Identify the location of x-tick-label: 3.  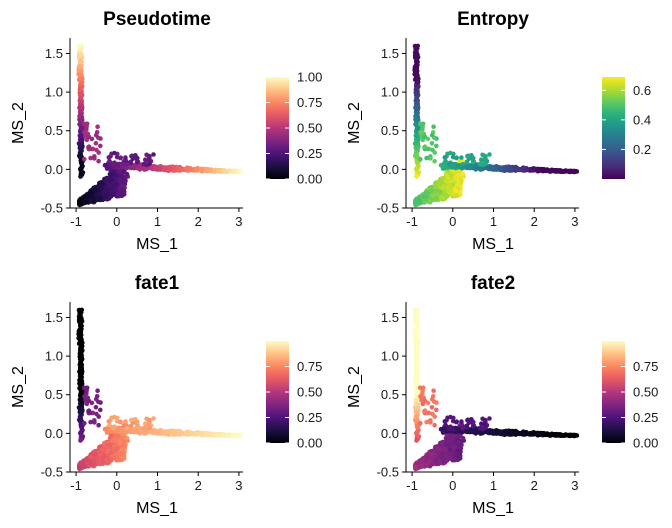
(238, 485).